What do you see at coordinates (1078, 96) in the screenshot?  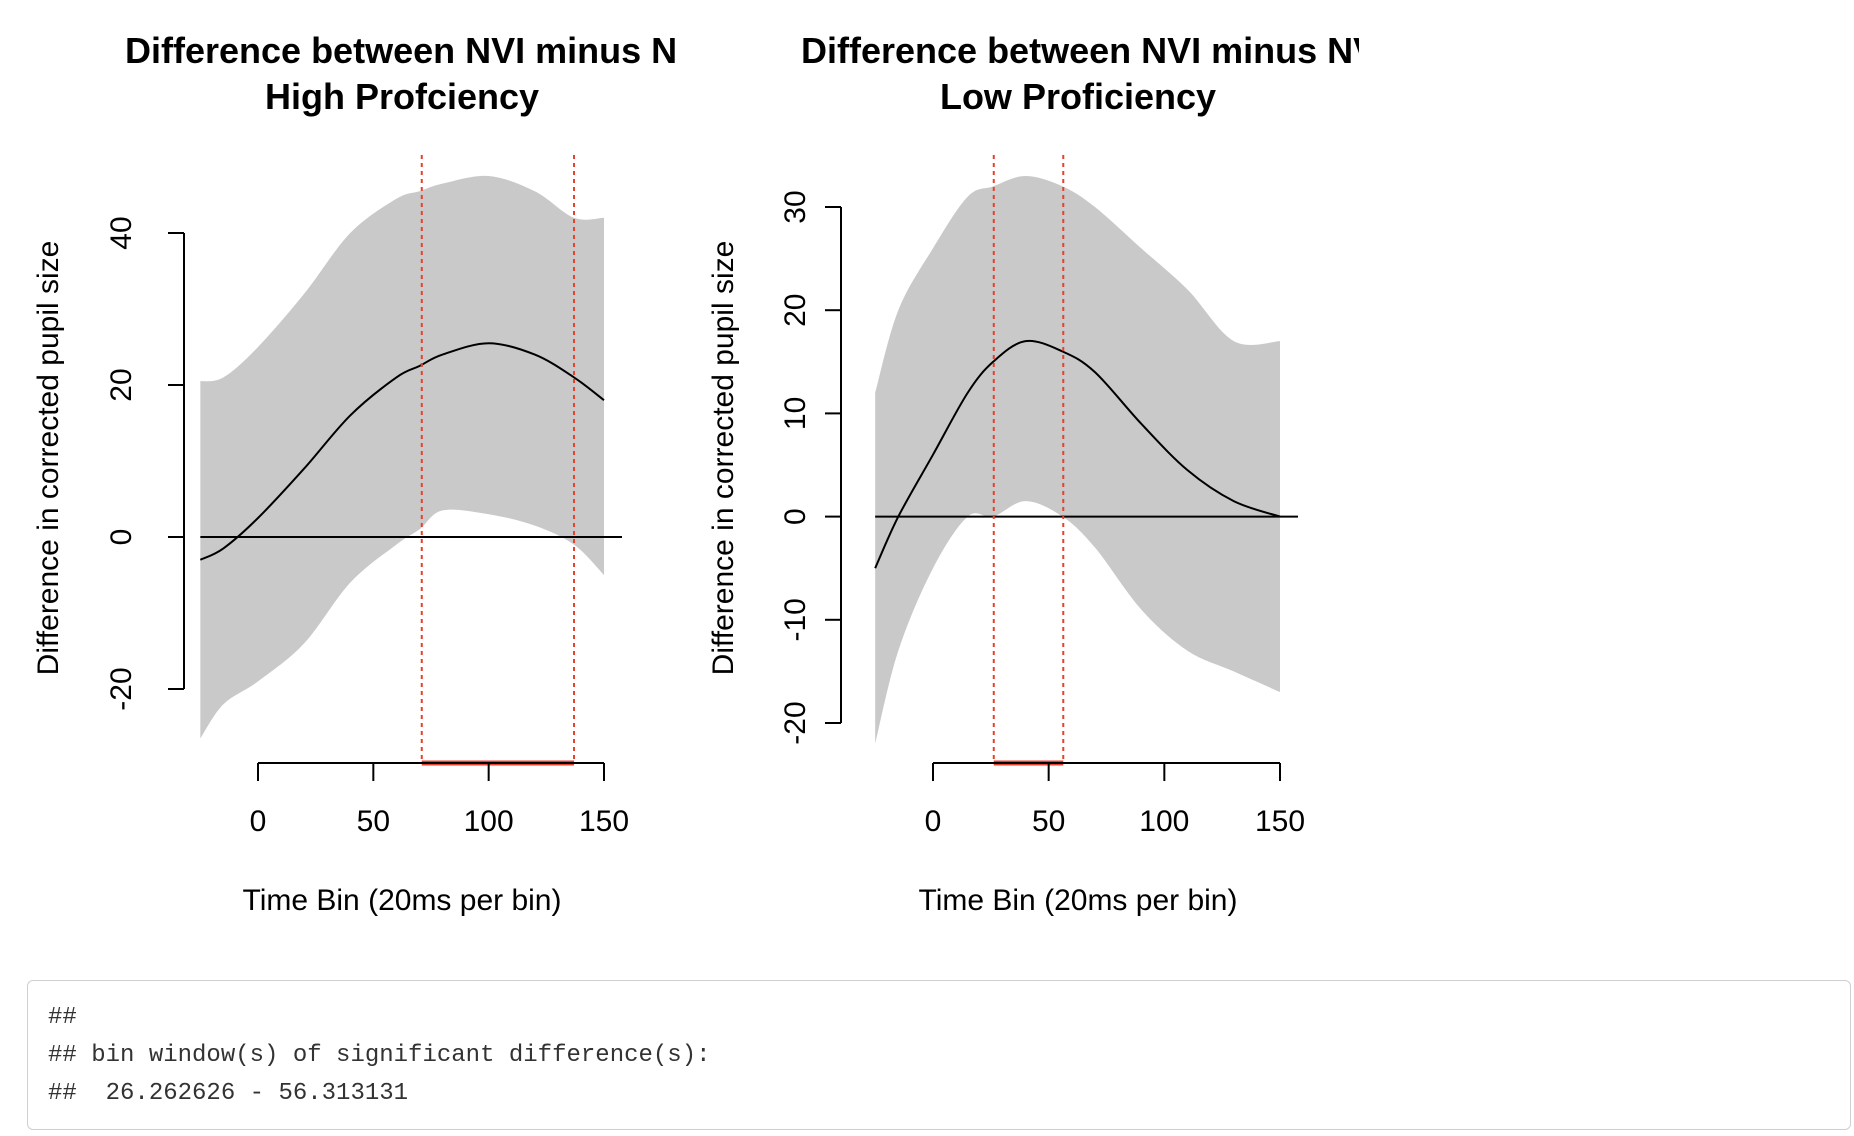 I see `chart-subtitle: Low Proficiency` at bounding box center [1078, 96].